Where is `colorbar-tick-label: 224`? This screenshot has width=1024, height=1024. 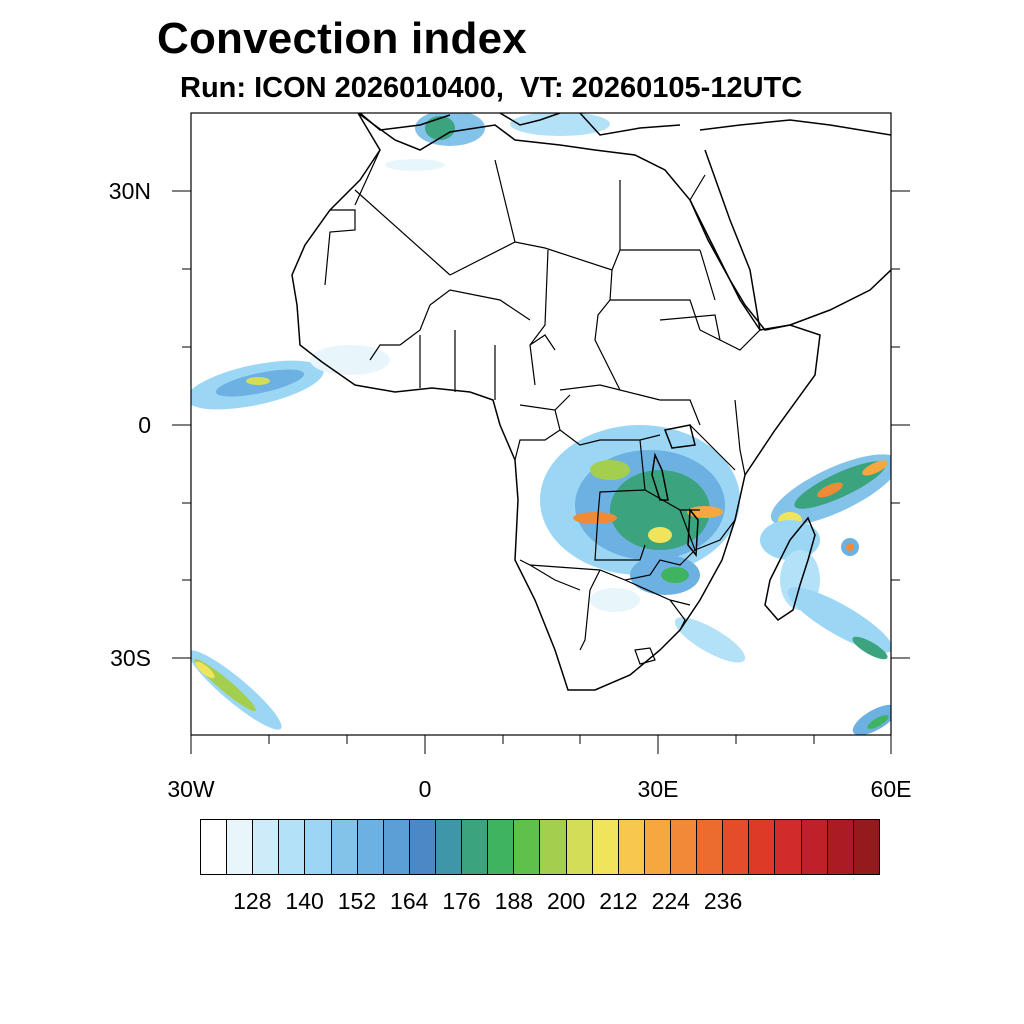 colorbar-tick-label: 224 is located at coordinates (670, 901).